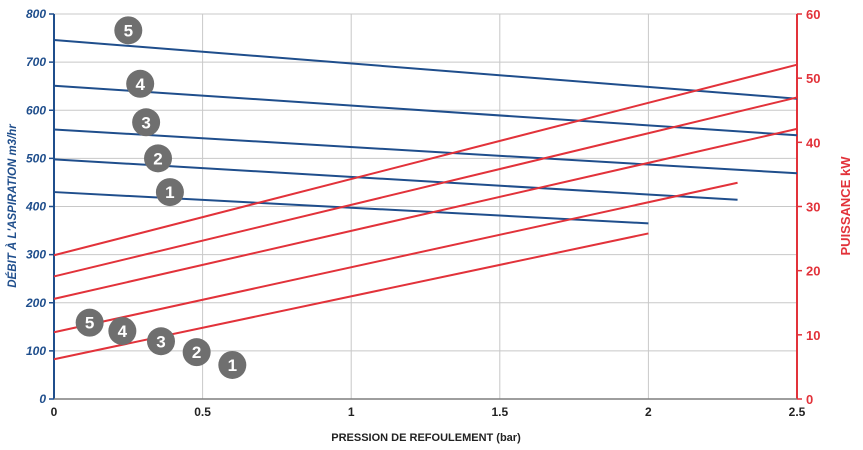 The height and width of the screenshot is (450, 863). What do you see at coordinates (35, 303) in the screenshot?
I see `y-left-tick-label: 200` at bounding box center [35, 303].